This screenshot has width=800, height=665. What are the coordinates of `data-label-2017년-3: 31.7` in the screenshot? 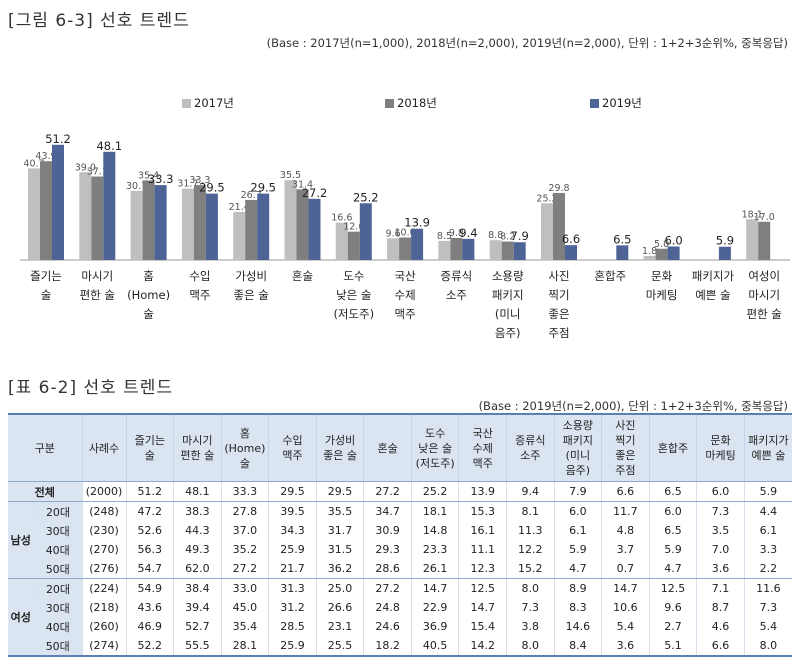 It's located at (187, 184).